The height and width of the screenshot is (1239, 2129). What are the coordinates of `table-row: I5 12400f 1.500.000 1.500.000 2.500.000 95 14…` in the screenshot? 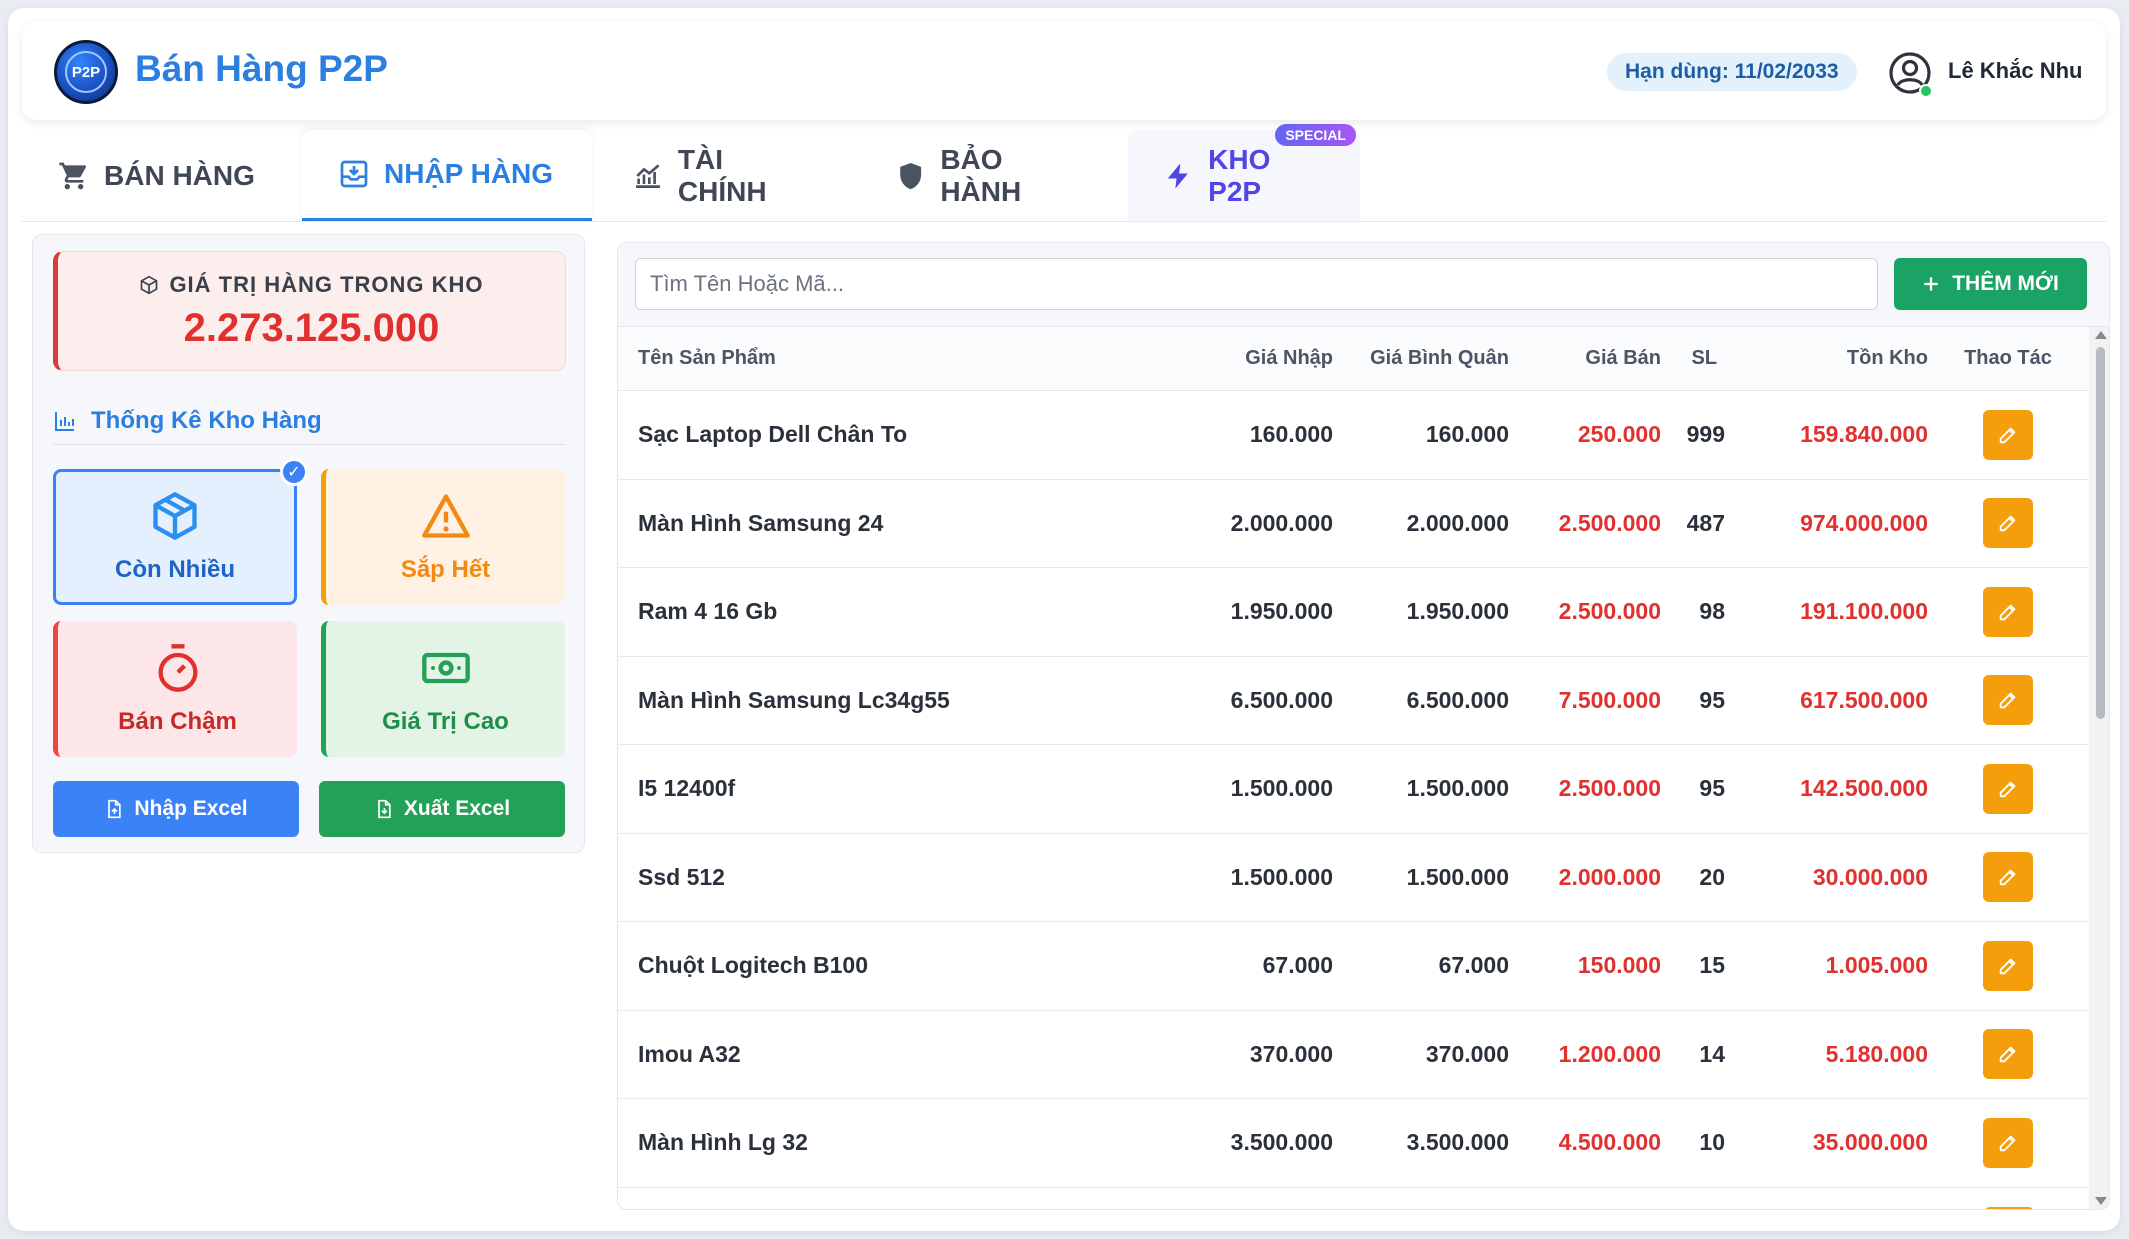 It's located at (1353, 789).